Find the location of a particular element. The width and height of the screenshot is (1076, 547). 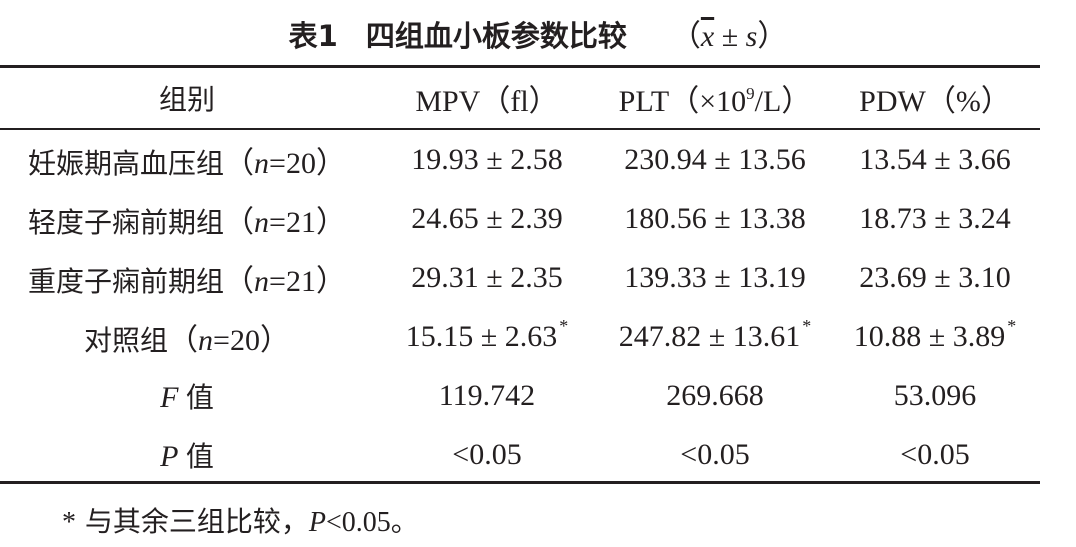

header-group: 组别 is located at coordinates (186, 99).